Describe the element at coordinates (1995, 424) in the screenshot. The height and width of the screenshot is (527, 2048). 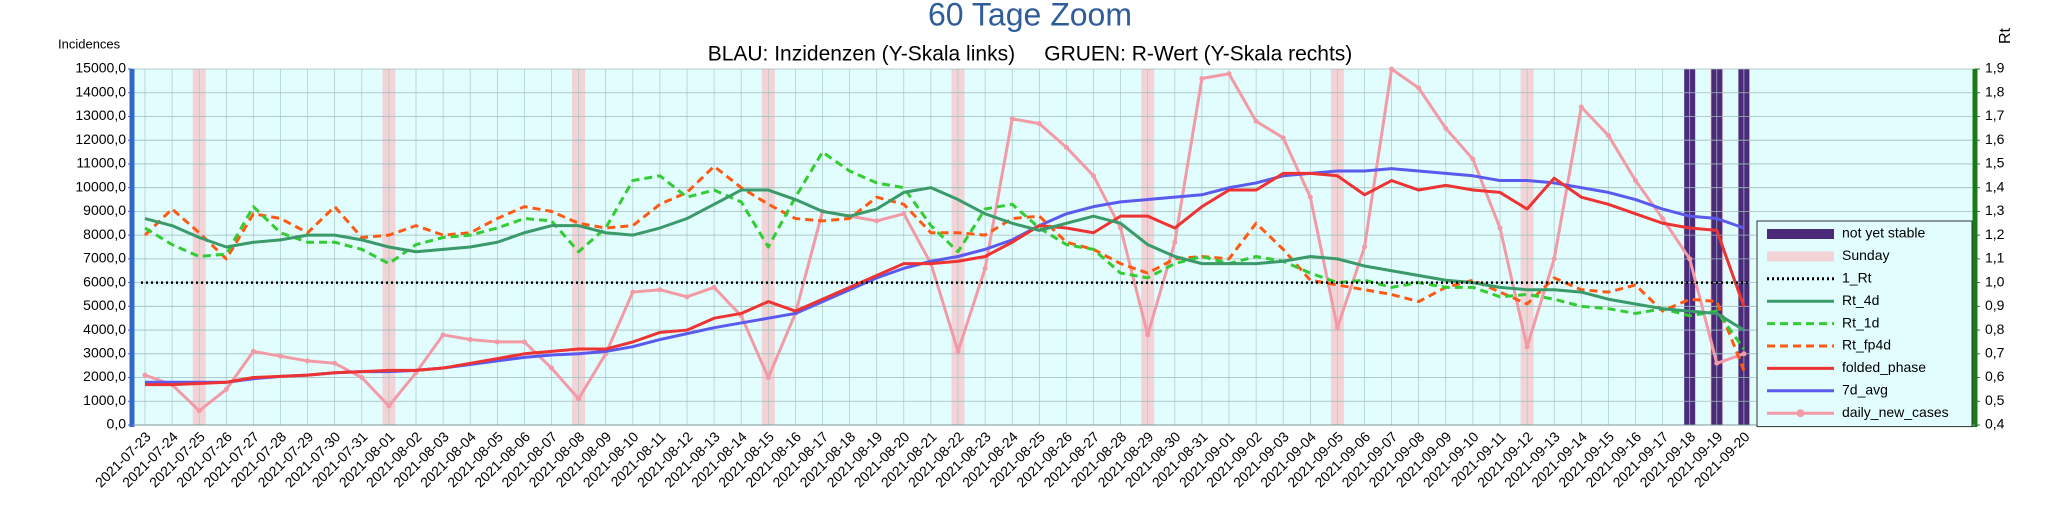
I see `y2-tick-label: 0,4` at that location.